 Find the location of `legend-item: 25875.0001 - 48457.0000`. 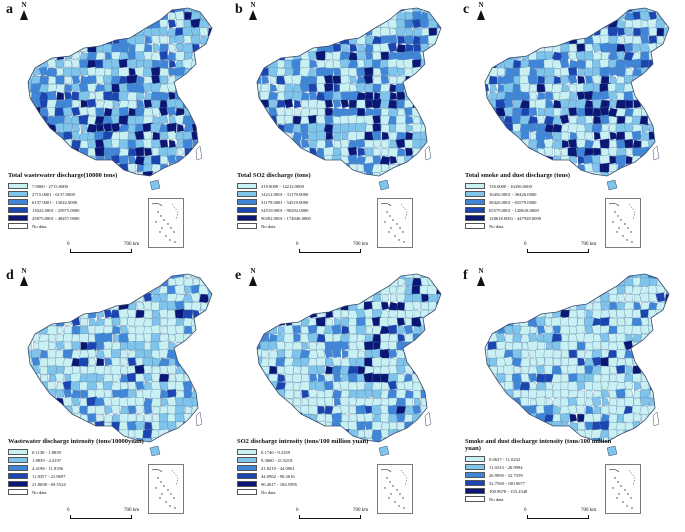

legend-item: 25875.0001 - 48457.0000 is located at coordinates (83, 218).